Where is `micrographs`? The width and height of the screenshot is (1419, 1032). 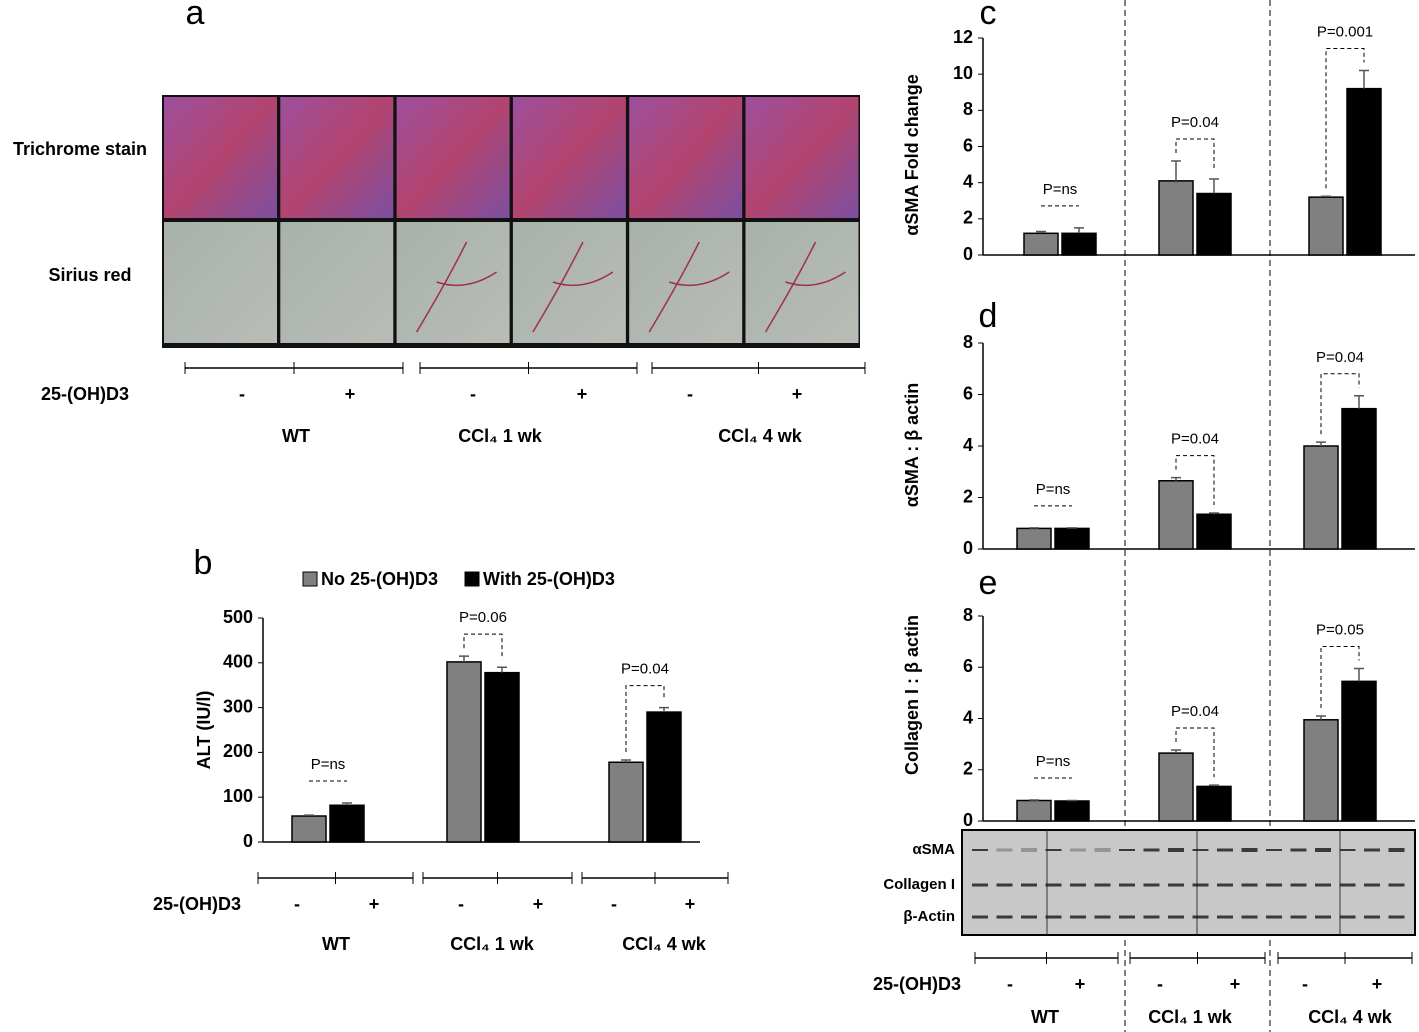
micrographs is located at coordinates (511, 220).